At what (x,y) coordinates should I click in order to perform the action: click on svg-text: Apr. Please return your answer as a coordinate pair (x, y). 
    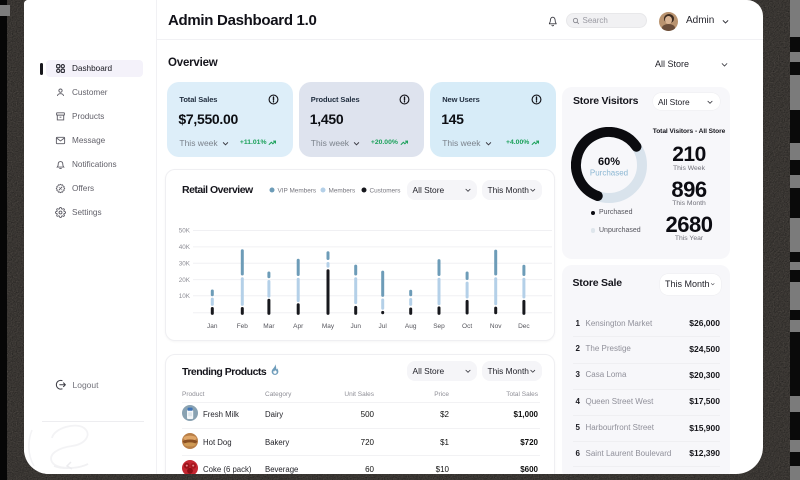
    Looking at the image, I should click on (298, 326).